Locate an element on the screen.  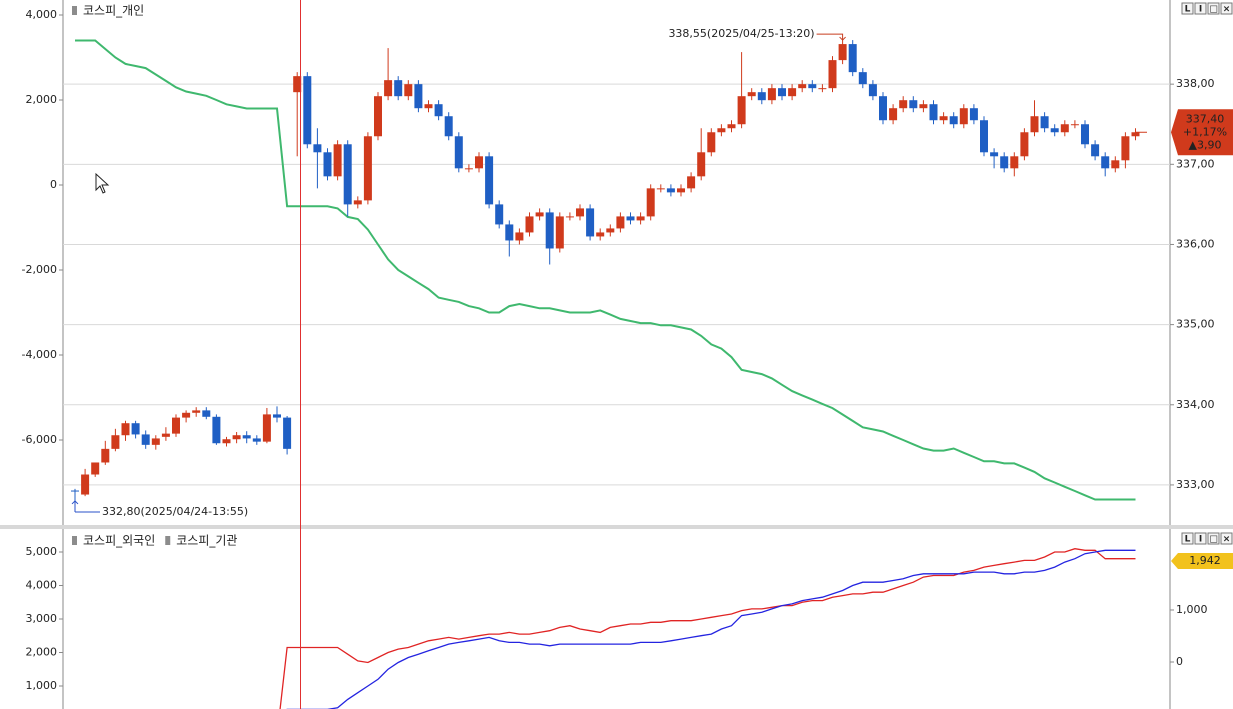
y-tick-label: 0 is located at coordinates (53, 184).